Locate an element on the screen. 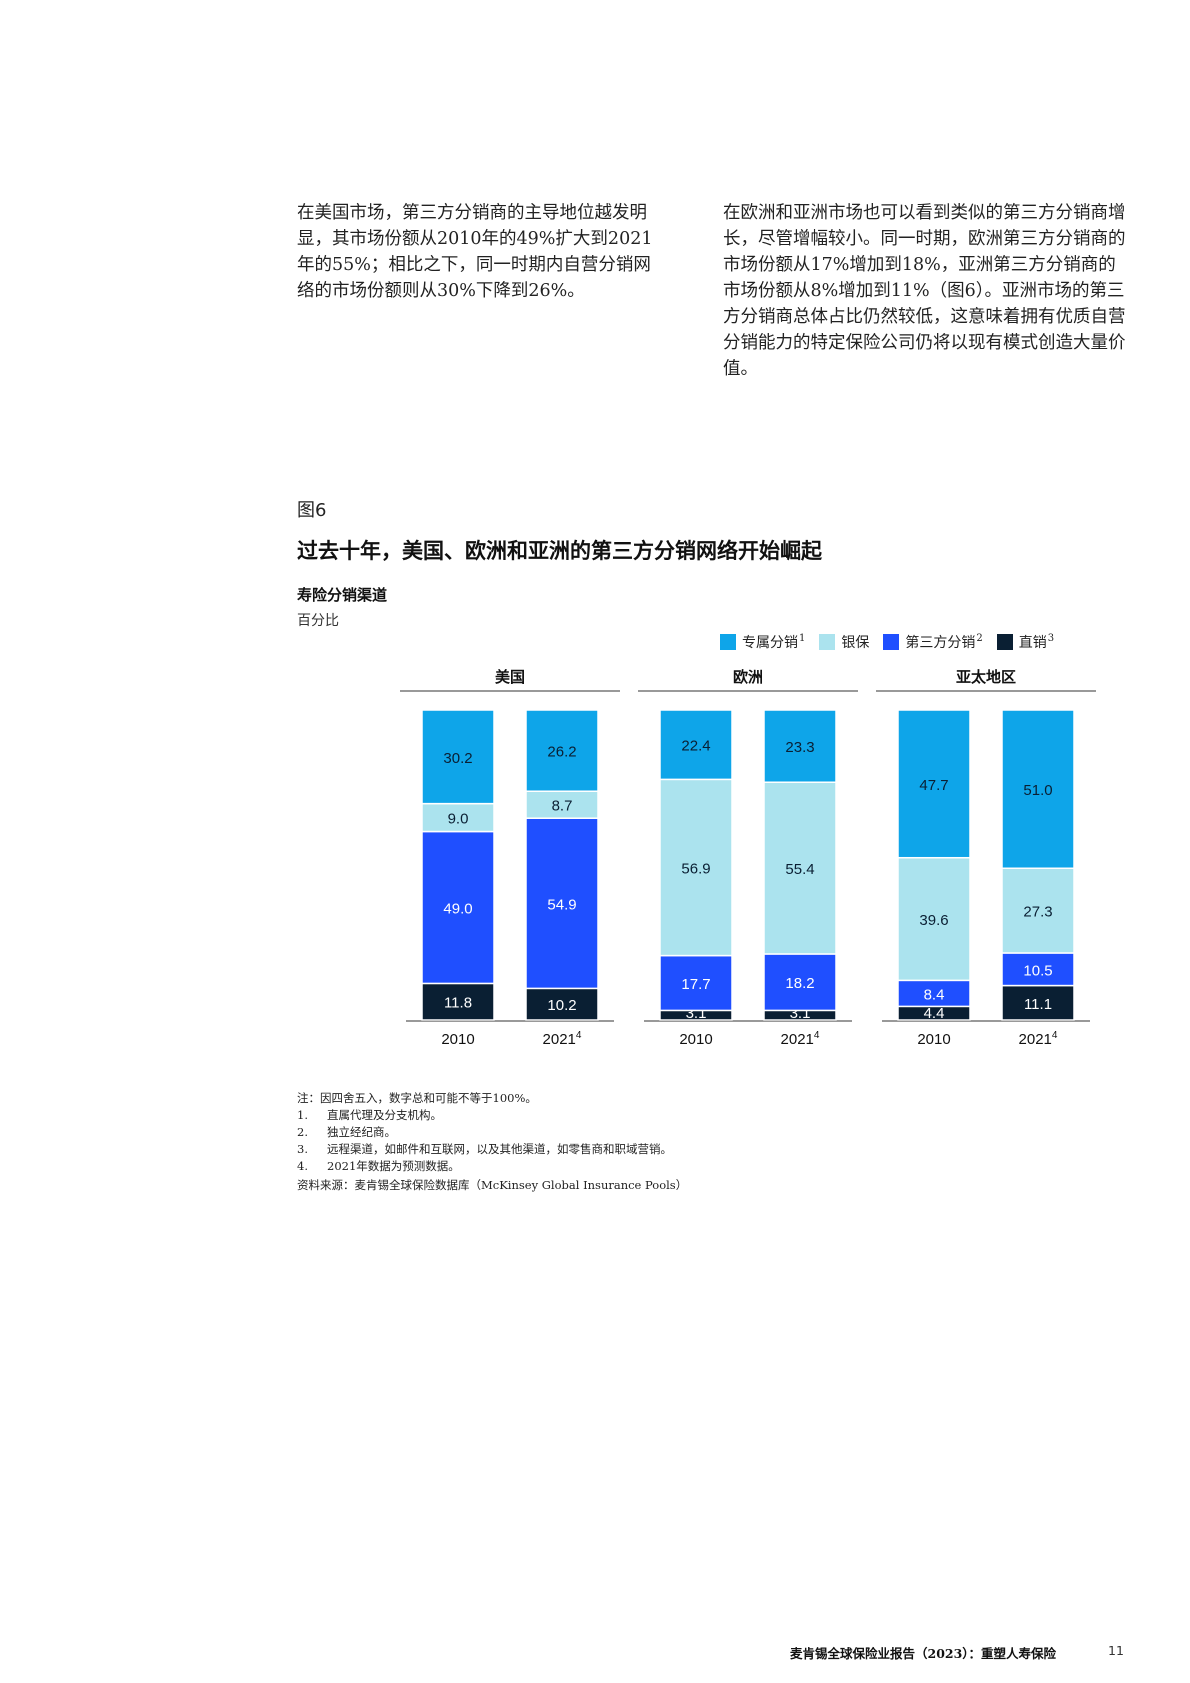 The height and width of the screenshot is (1683, 1190). figure-title: 过去十年，美国、欧洲和亚洲的第三方分销网络开始崛起 is located at coordinates (559, 550).